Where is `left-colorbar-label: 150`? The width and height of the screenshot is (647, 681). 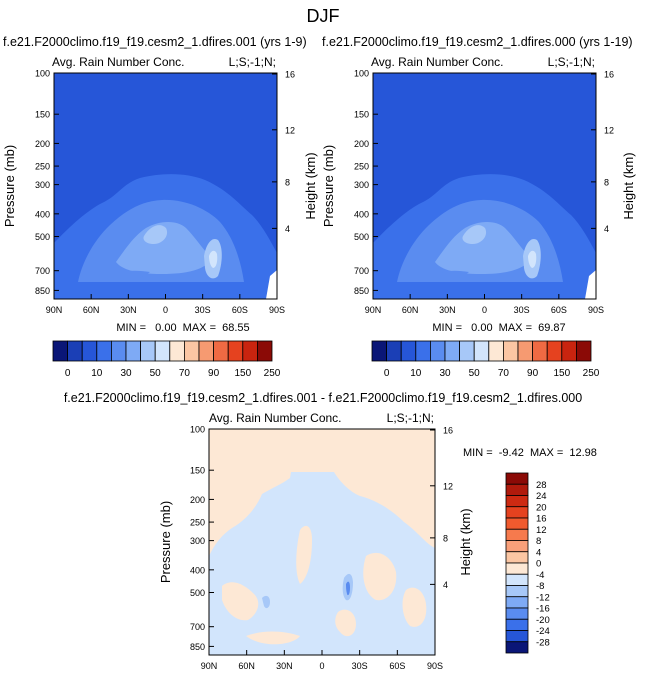 left-colorbar-label: 150 is located at coordinates (242, 373).